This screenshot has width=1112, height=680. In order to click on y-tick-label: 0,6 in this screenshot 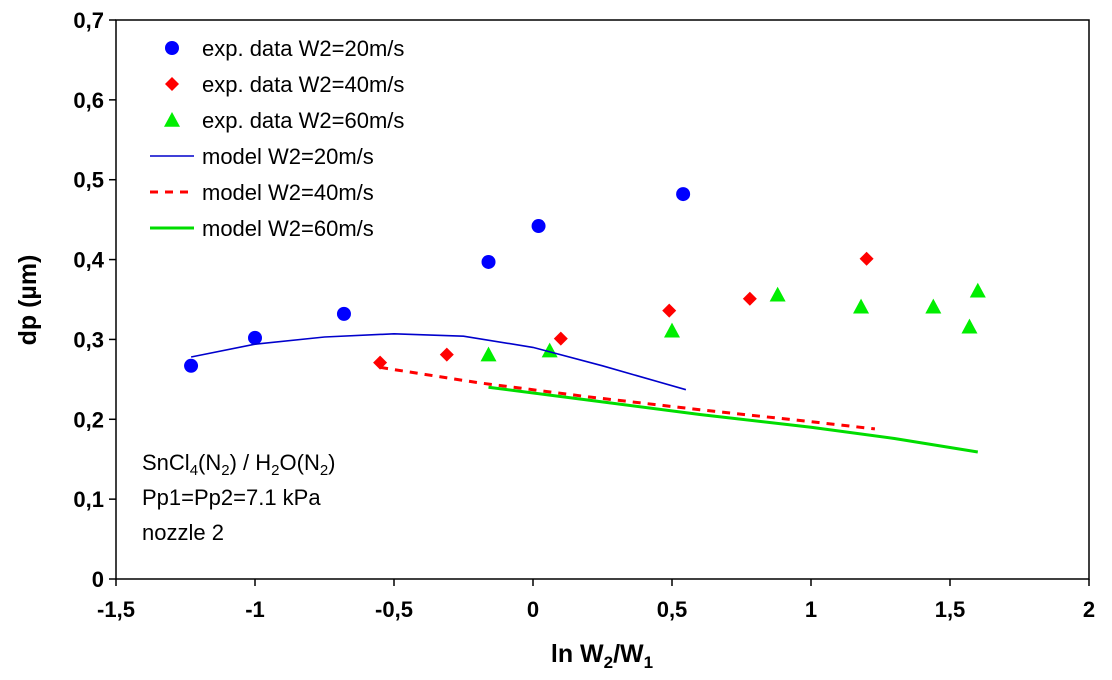, I will do `click(88, 100)`.